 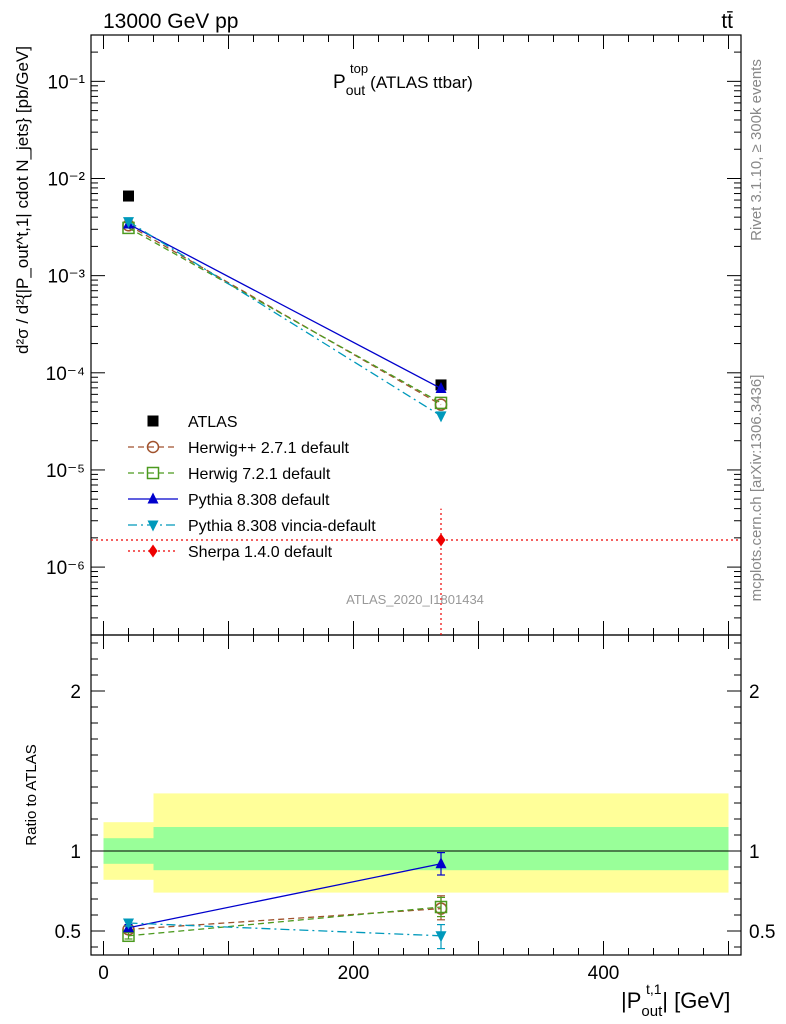 What do you see at coordinates (285, 929) in the screenshot?
I see `ratio-line-vincia` at bounding box center [285, 929].